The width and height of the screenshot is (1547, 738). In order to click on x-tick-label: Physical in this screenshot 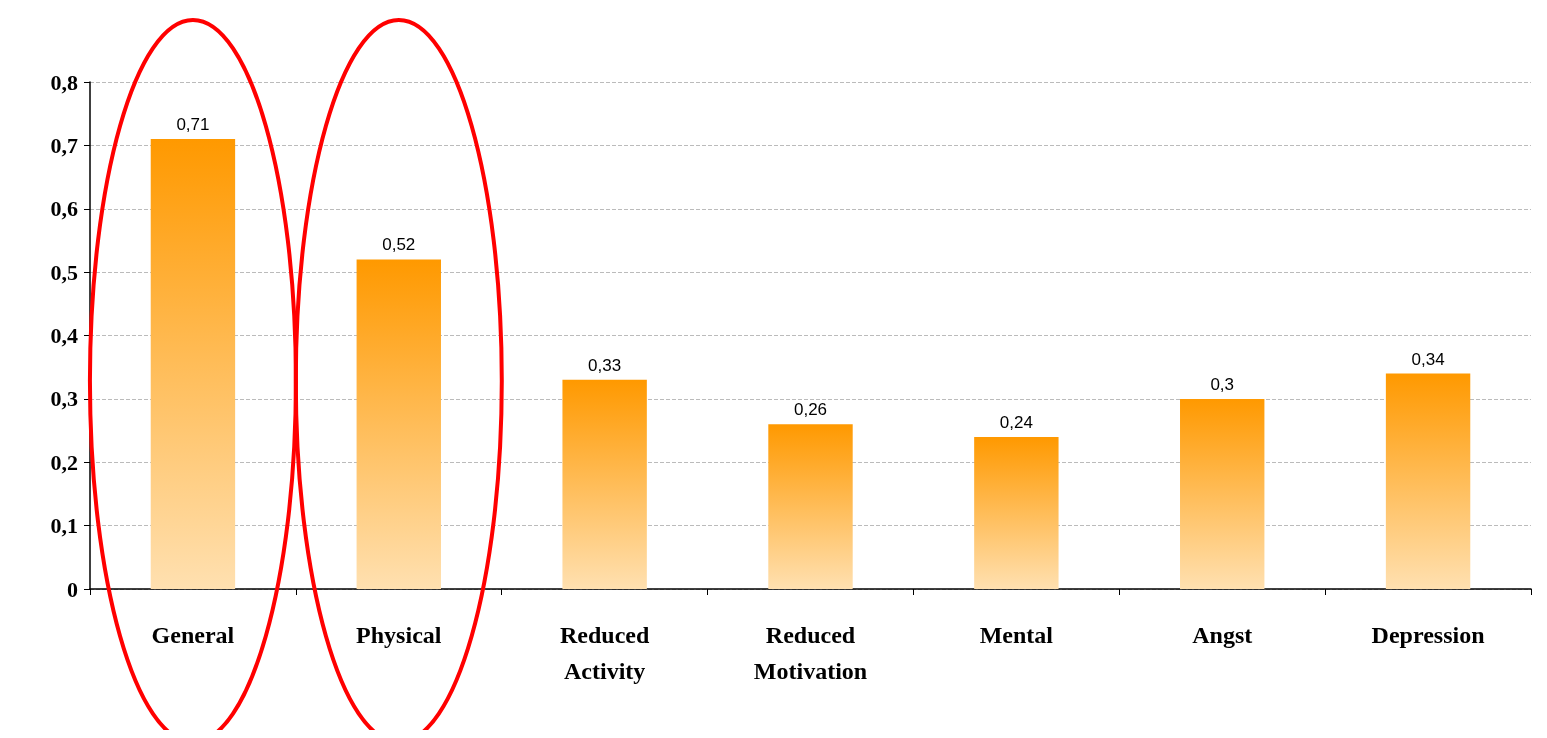, I will do `click(399, 635)`.